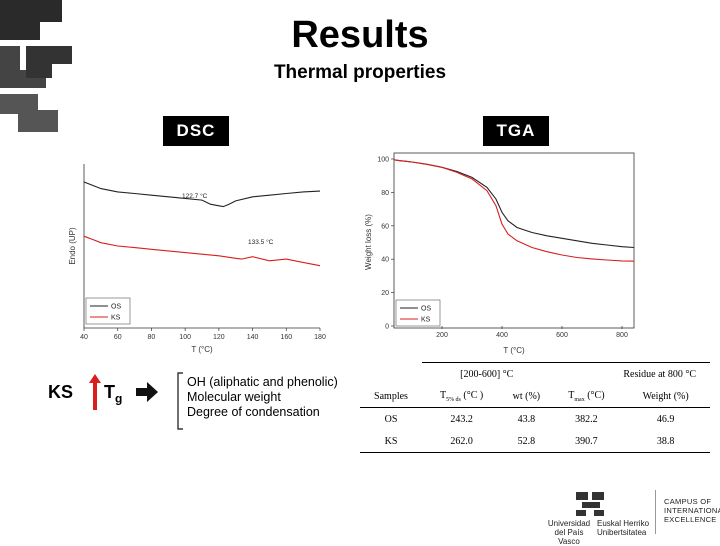 The image size is (720, 546). What do you see at coordinates (368, 242) in the screenshot?
I see `tga-y-label: Weight loss (%)` at bounding box center [368, 242].